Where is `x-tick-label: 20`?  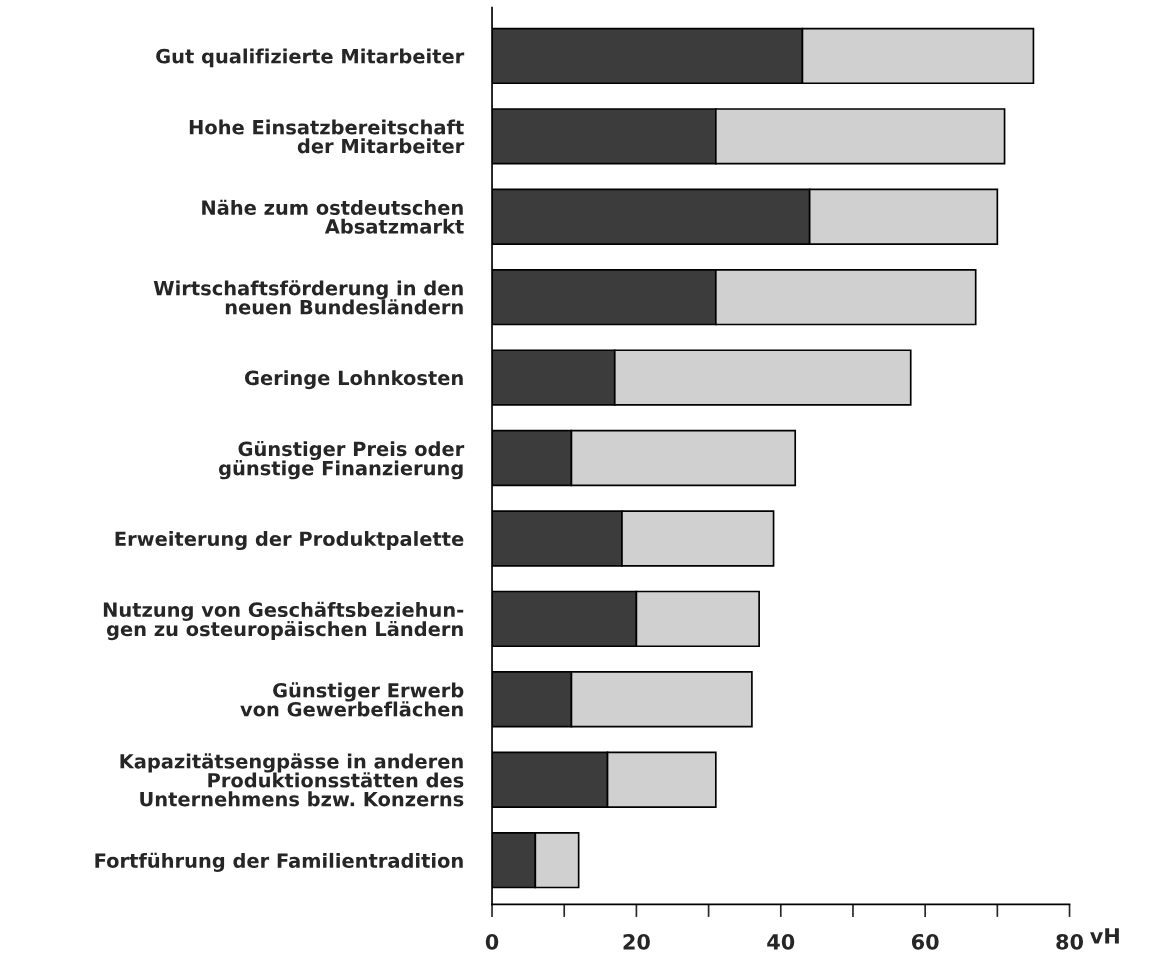
x-tick-label: 20 is located at coordinates (636, 941).